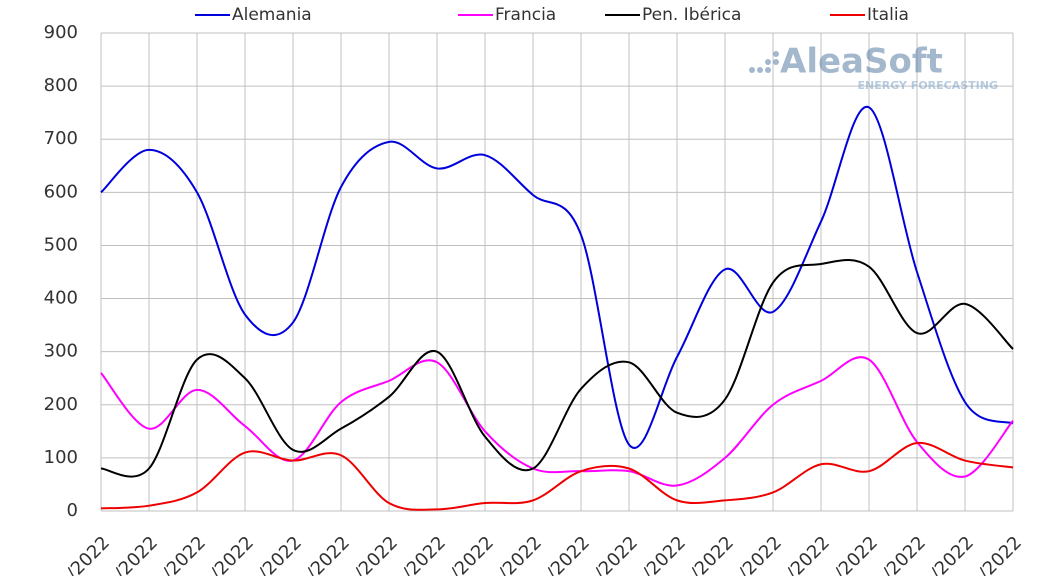 The width and height of the screenshot is (1038, 576). Describe the element at coordinates (272, 15) in the screenshot. I see `legend-label: Alemania` at that location.